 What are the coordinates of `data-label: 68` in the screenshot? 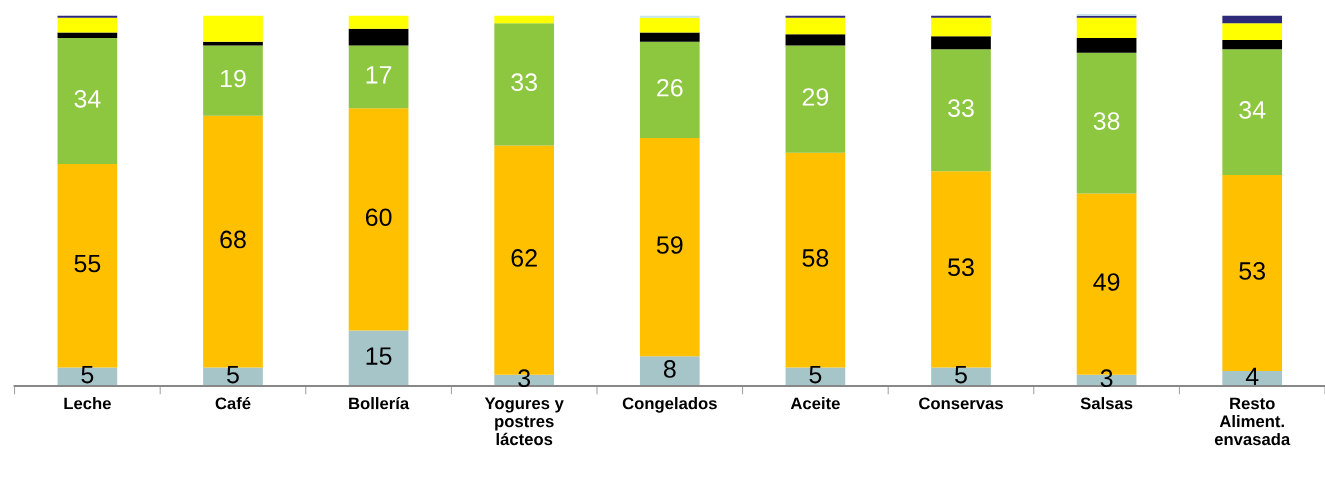 It's located at (233, 239).